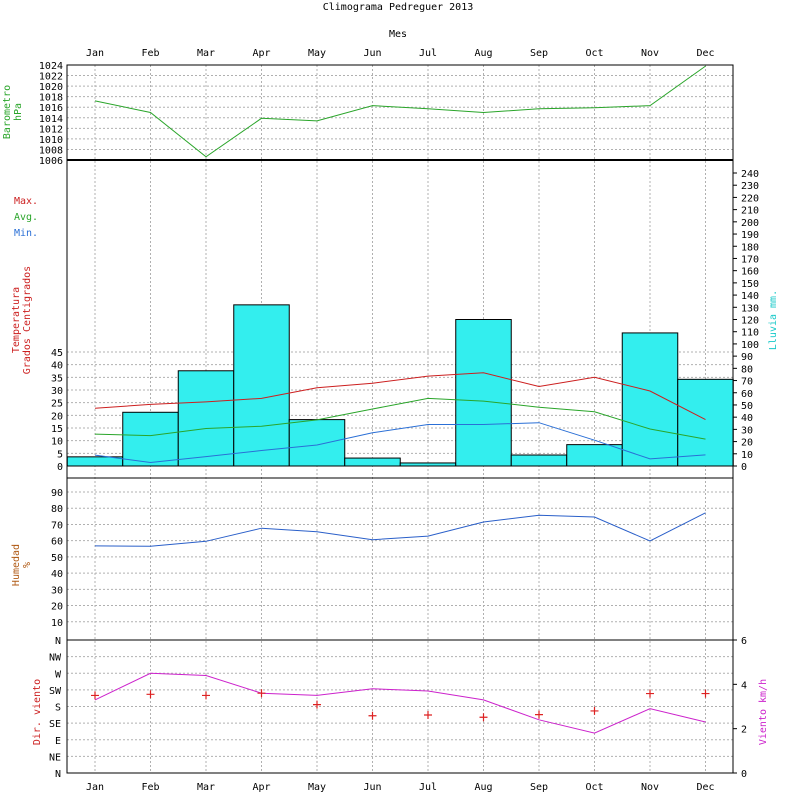 This screenshot has width=800, height=800. Describe the element at coordinates (750, 272) in the screenshot. I see `rain-tick-label: 160` at that location.